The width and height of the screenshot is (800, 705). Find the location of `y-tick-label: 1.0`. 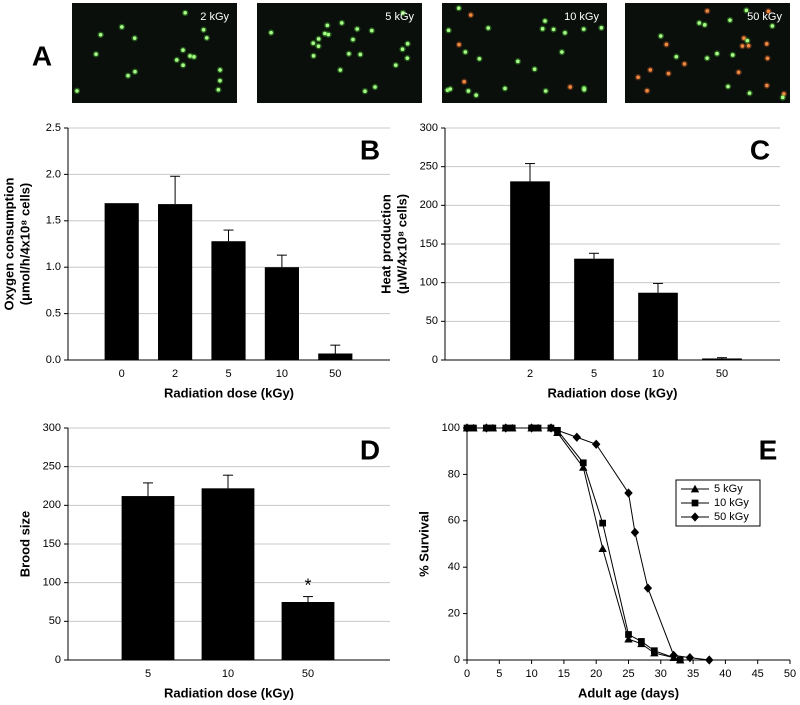

y-tick-label: 1.0 is located at coordinates (53, 267).